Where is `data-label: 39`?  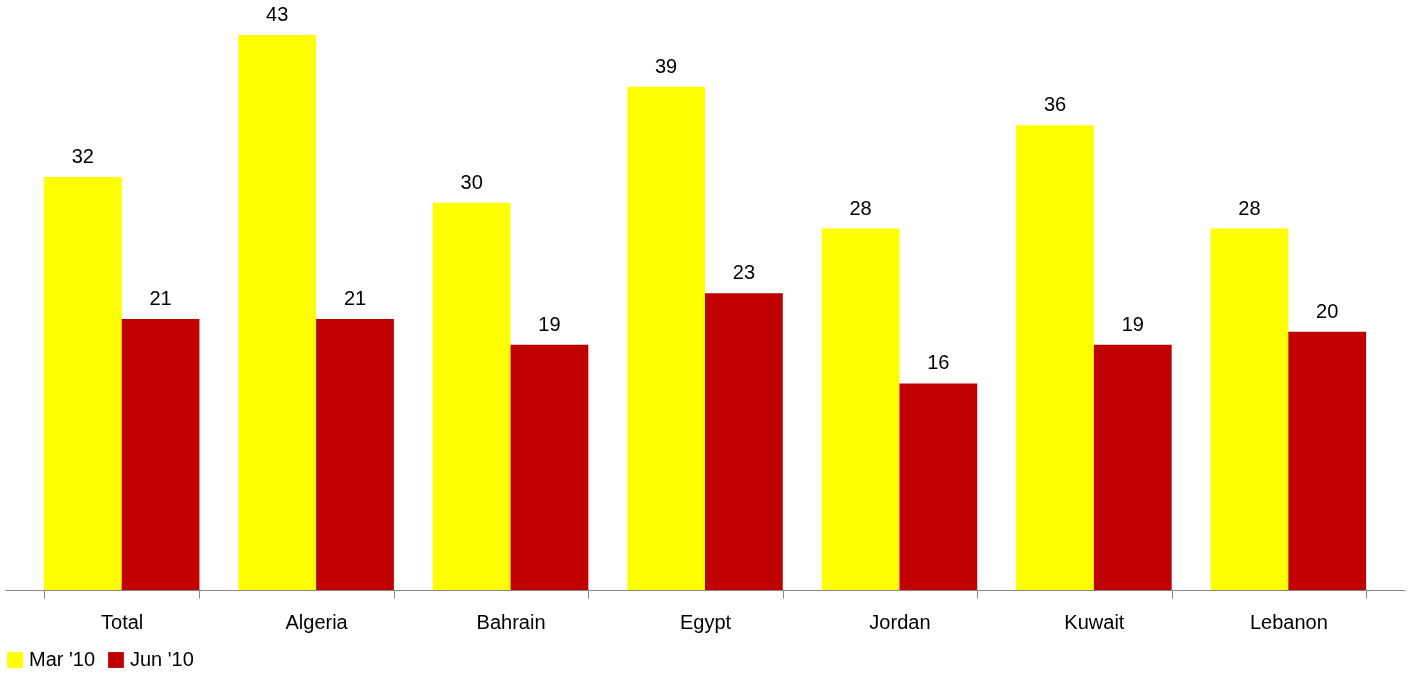
data-label: 39 is located at coordinates (666, 65).